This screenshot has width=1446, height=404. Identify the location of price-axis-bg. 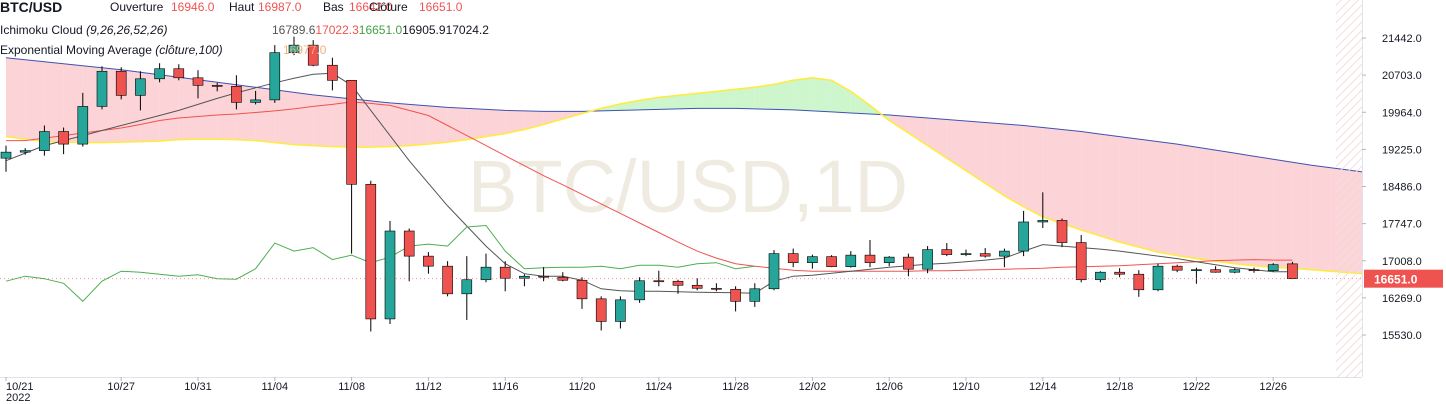
(1404, 202).